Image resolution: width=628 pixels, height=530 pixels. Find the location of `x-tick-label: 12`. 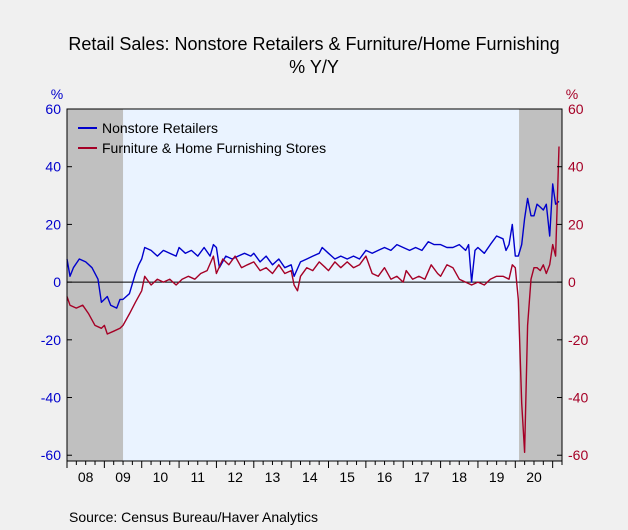

x-tick-label: 12 is located at coordinates (235, 477).